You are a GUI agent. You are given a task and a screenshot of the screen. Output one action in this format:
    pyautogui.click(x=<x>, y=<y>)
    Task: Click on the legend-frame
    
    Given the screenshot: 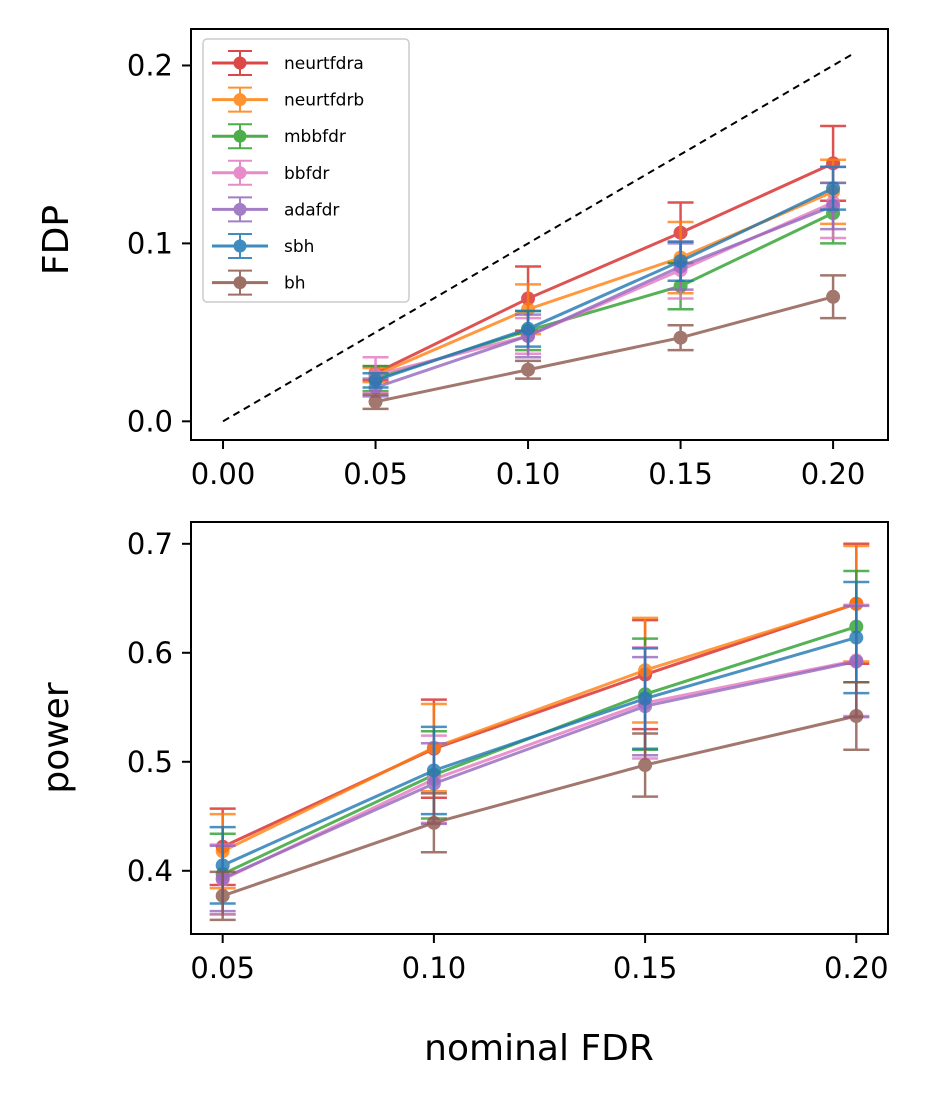 What is the action you would take?
    pyautogui.click(x=306, y=170)
    